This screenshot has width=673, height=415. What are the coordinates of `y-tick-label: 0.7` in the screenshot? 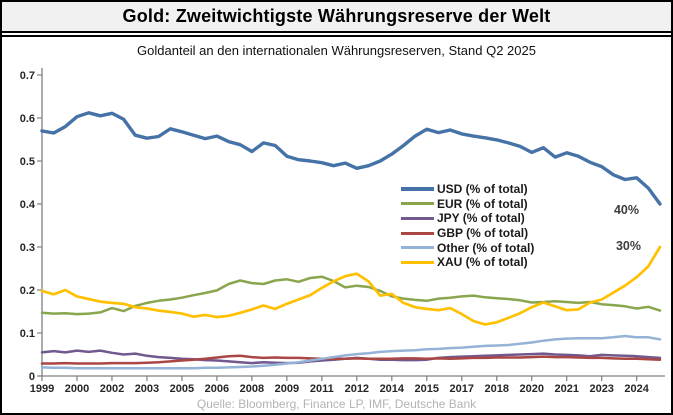 It's located at (27, 76).